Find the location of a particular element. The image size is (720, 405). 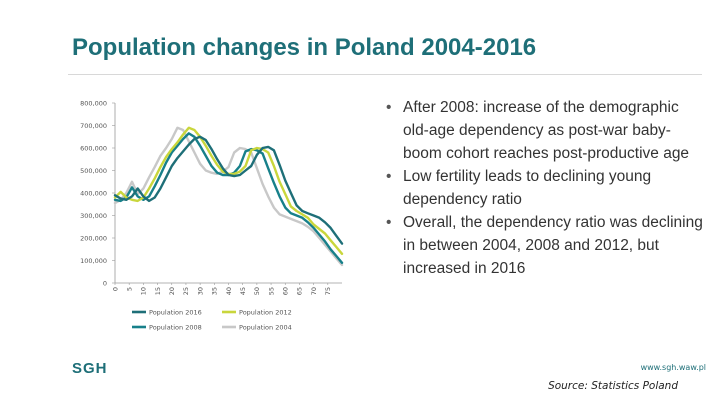

source-note: Source: Statistics Poland is located at coordinates (613, 386).